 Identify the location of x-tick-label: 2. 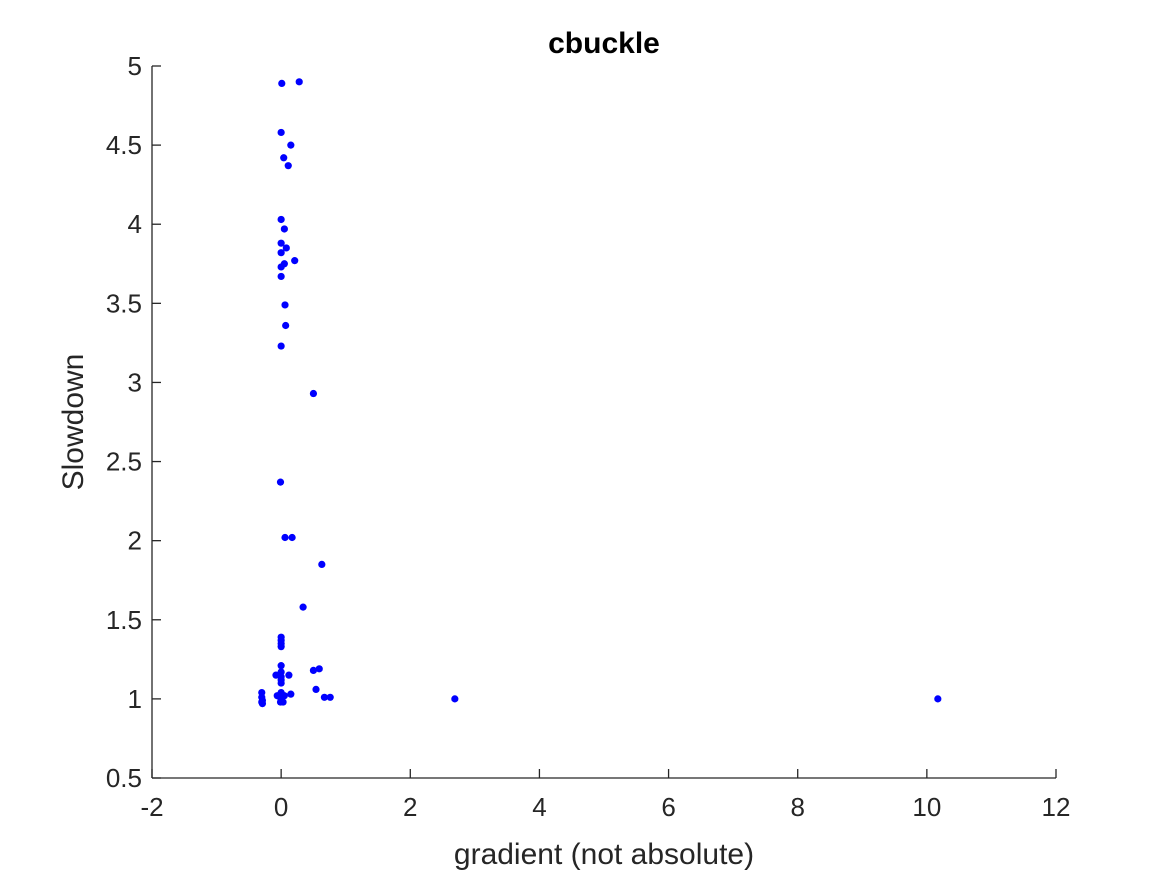
(410, 807).